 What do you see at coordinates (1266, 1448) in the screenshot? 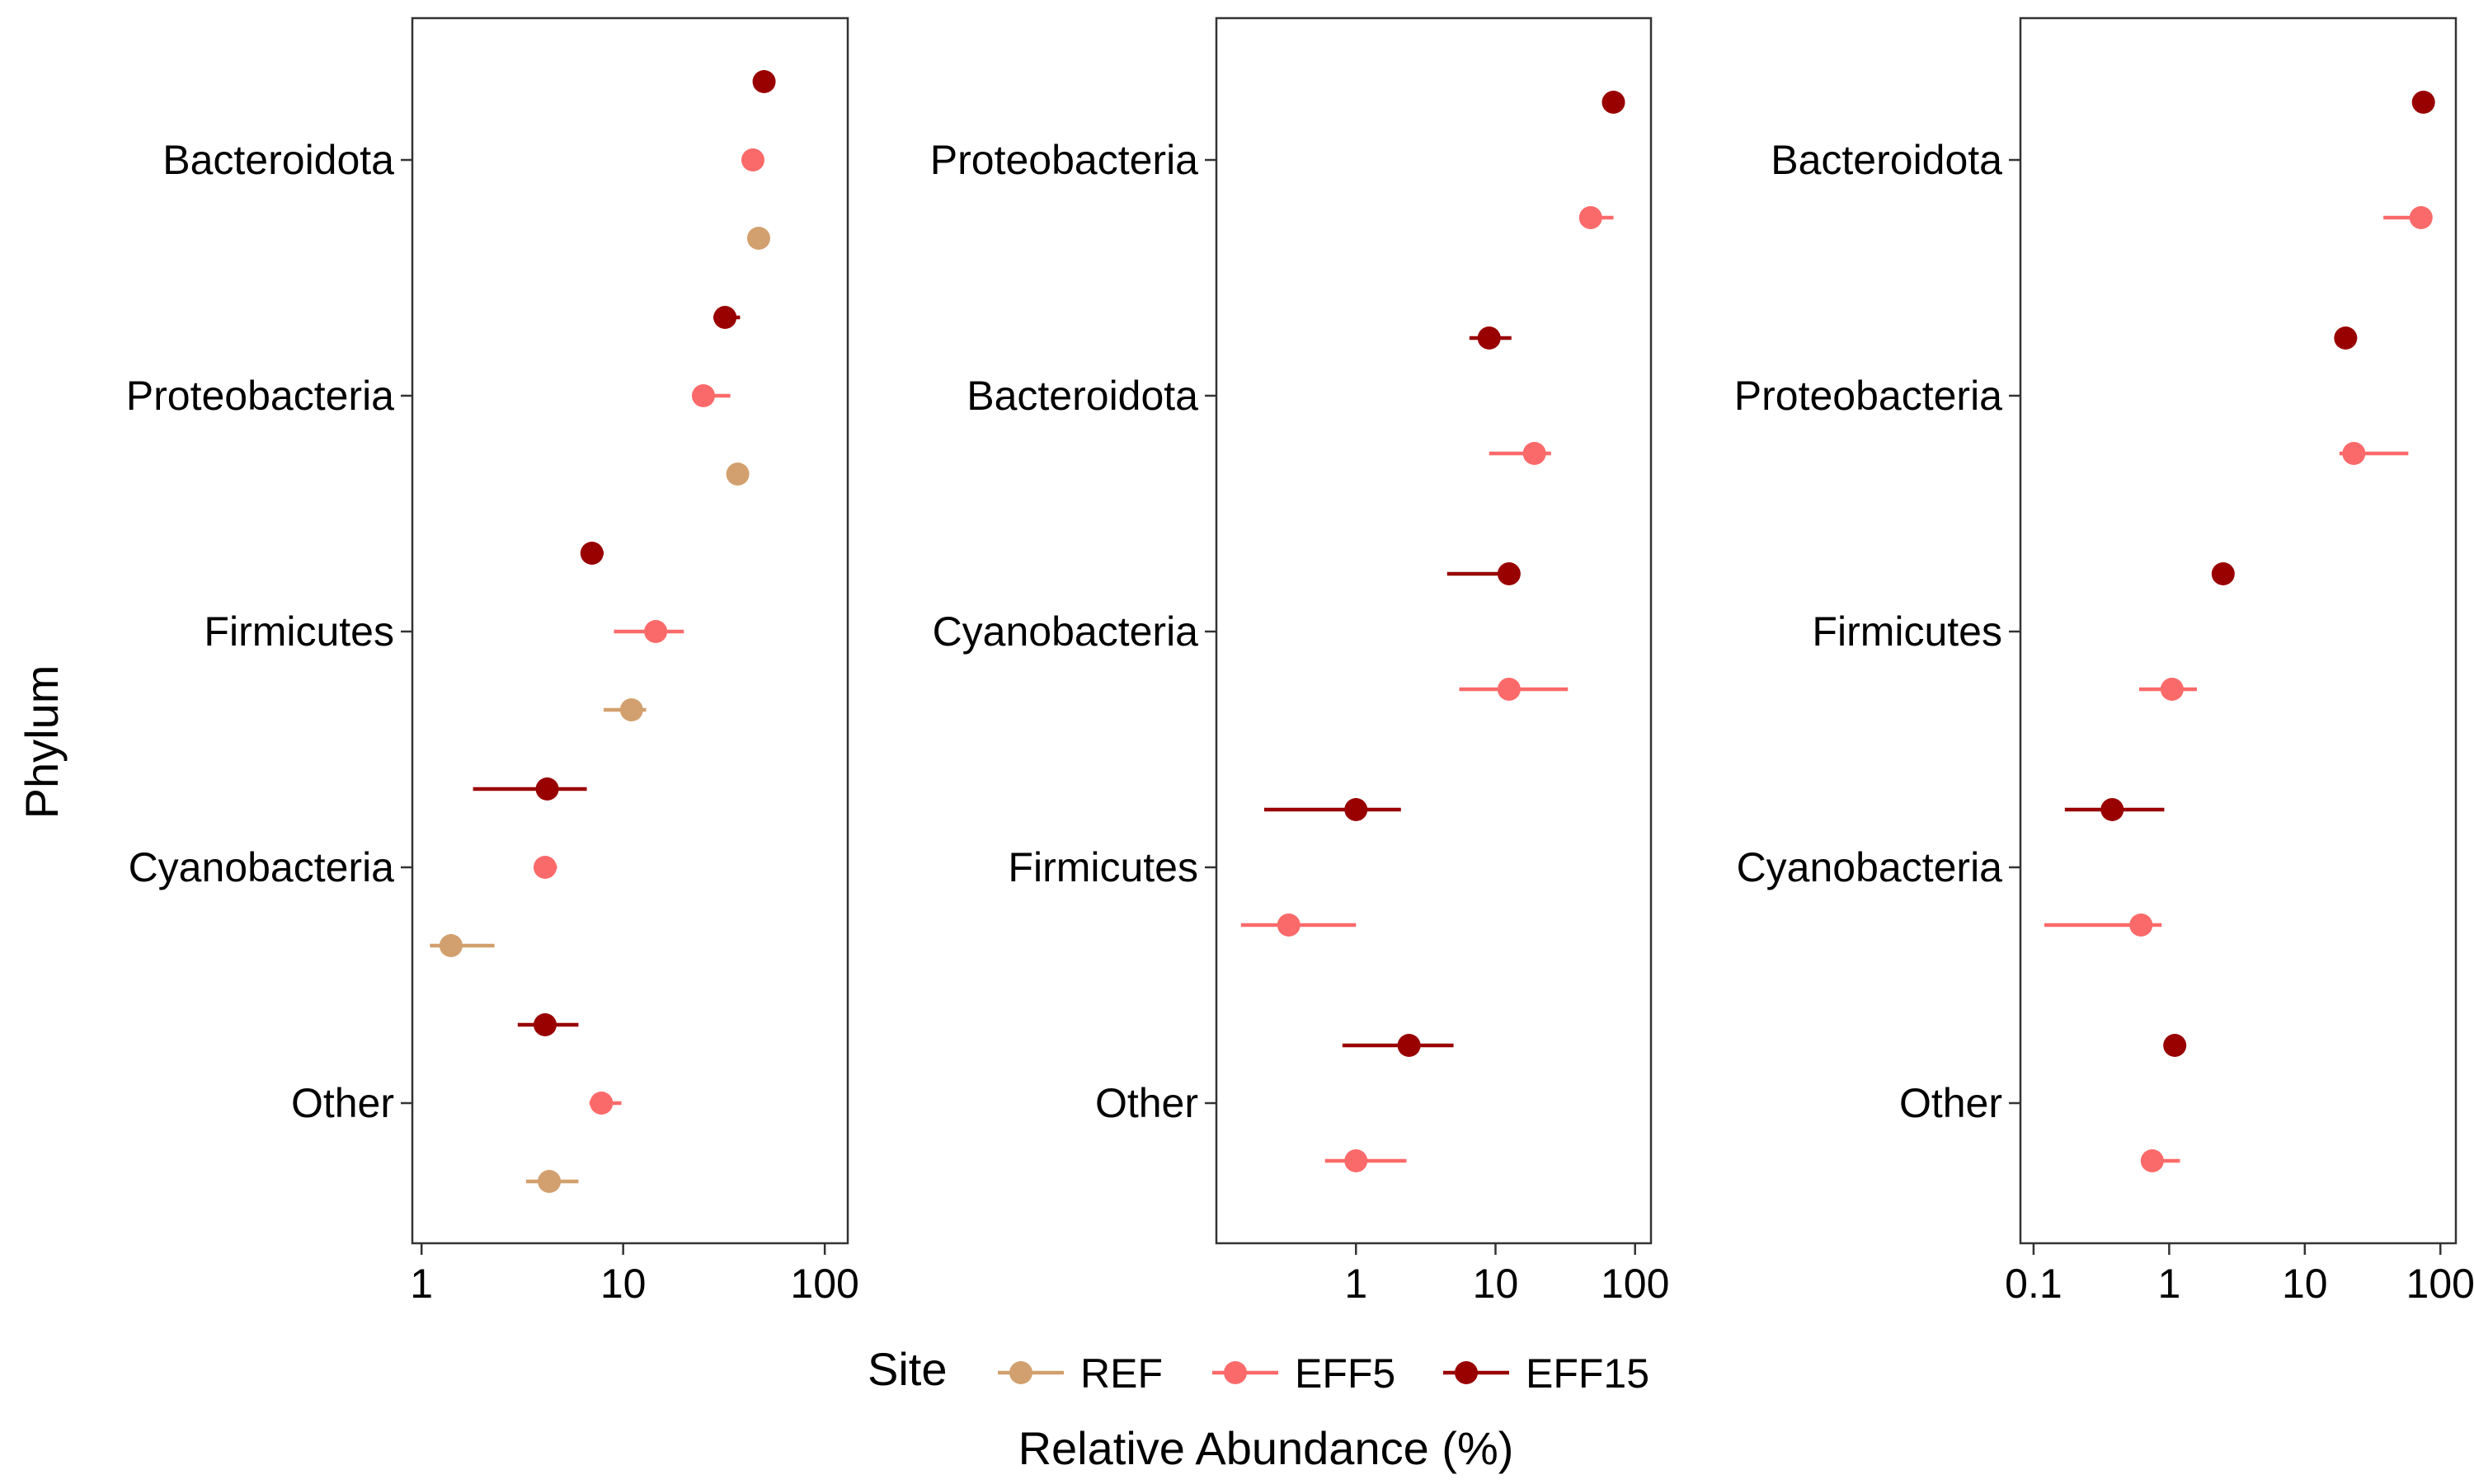
I see `x-axis-title: Relative Abundance (%)` at bounding box center [1266, 1448].